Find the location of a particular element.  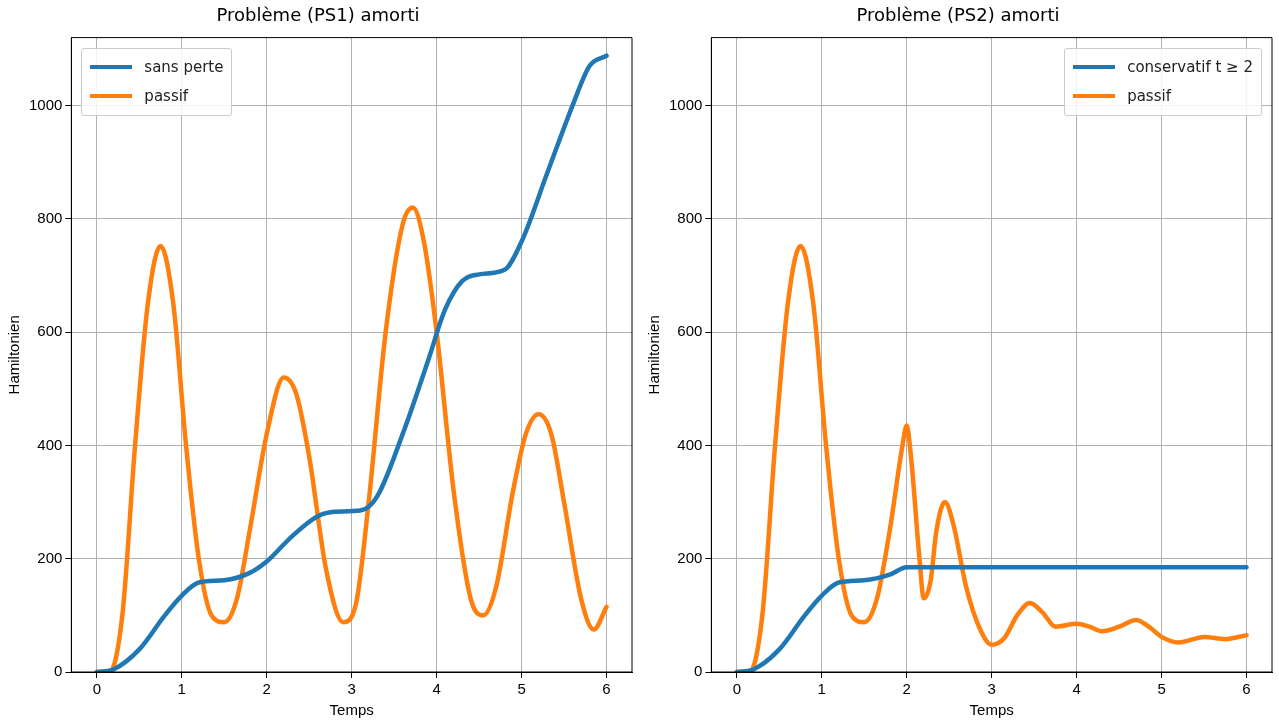

chart-title: Problème (PS2) amorti is located at coordinates (958, 15).